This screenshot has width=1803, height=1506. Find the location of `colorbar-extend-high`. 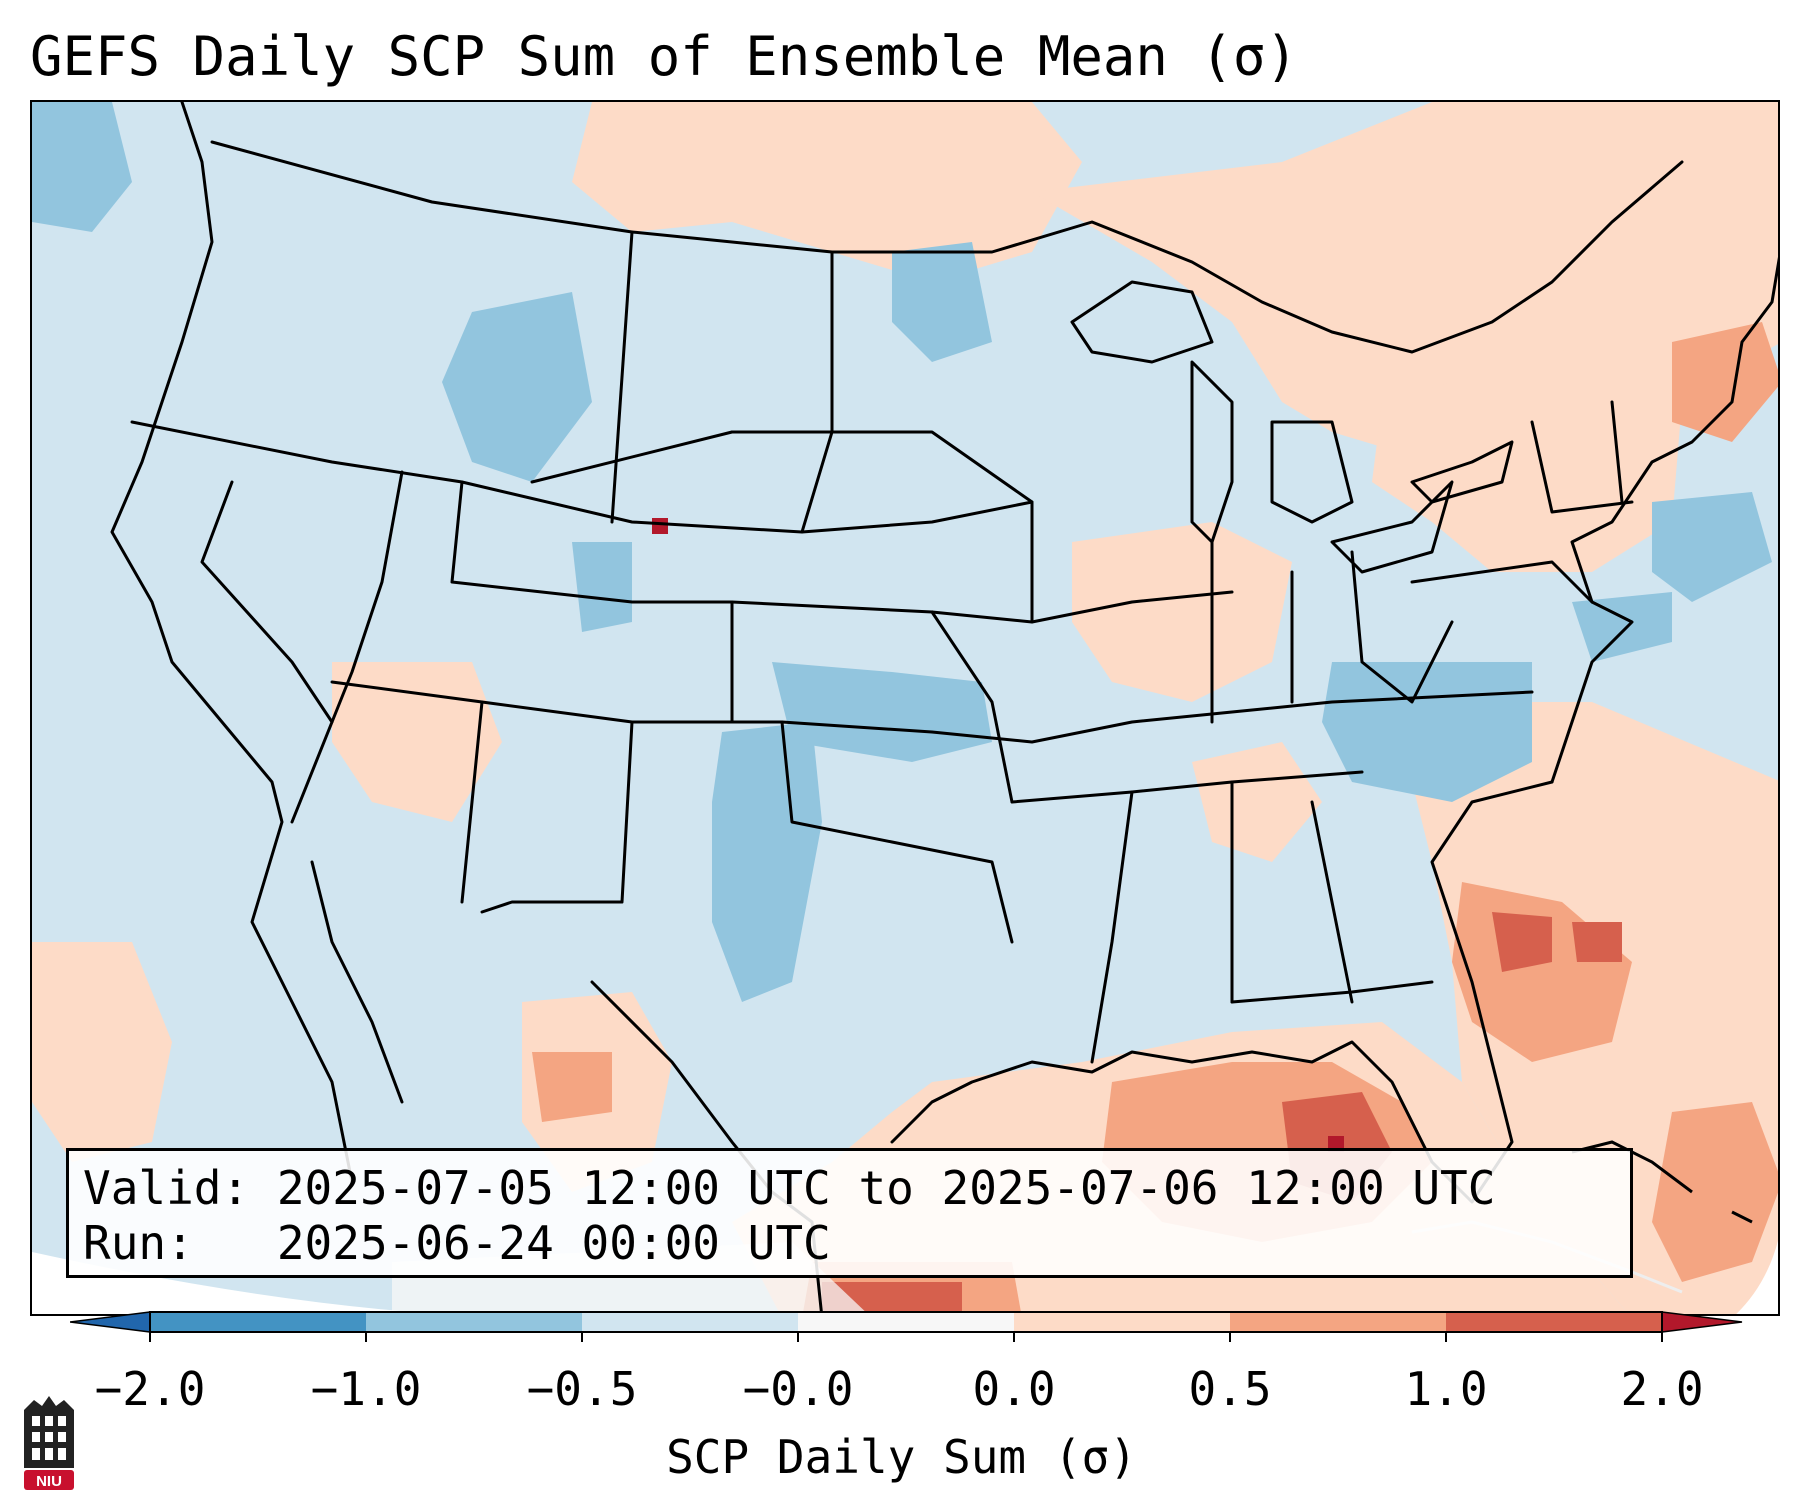

colorbar-extend-high is located at coordinates (1702, 1322).